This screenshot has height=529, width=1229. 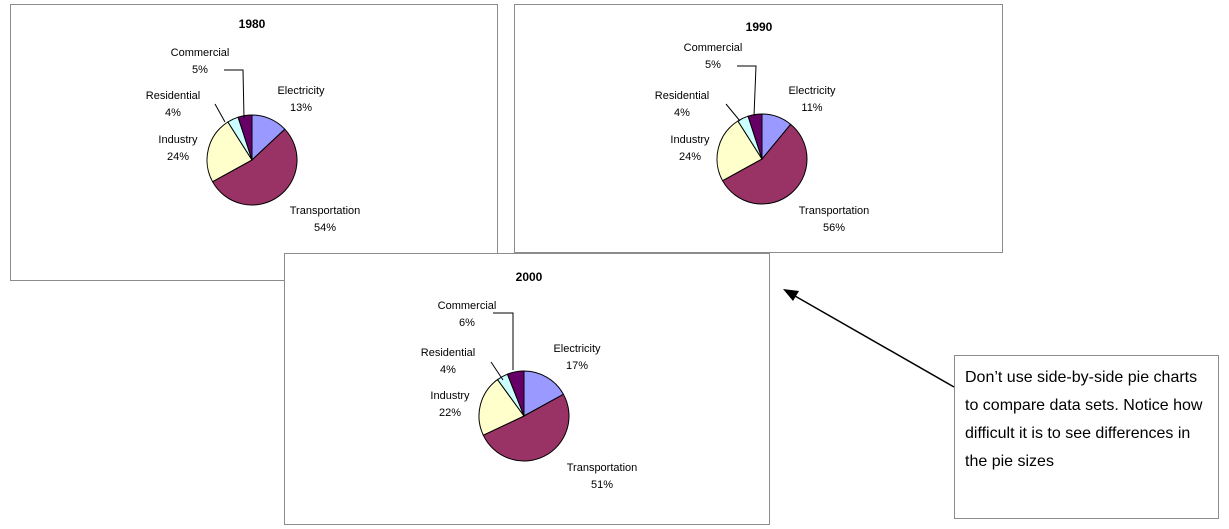 I want to click on chart-title: 1990, so click(x=759, y=27).